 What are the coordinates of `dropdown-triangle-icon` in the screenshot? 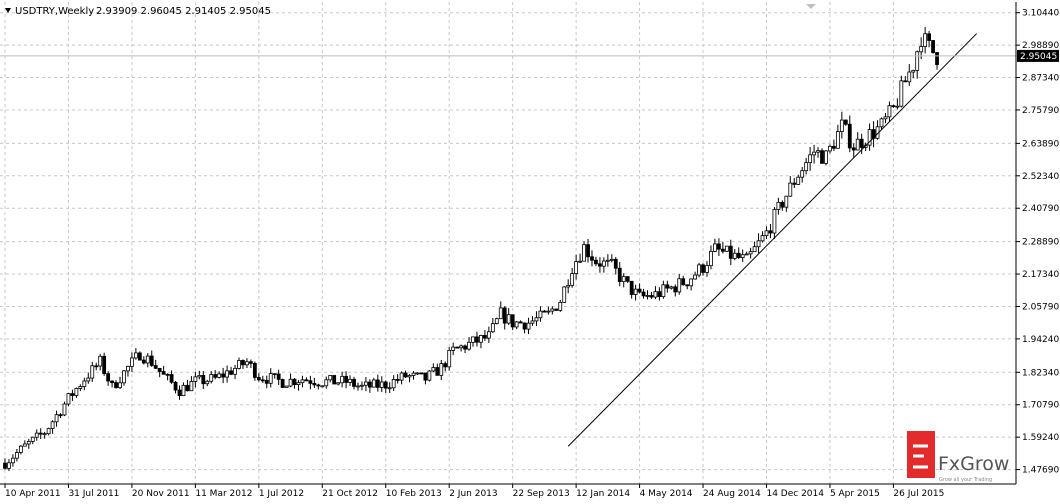 It's located at (8, 10).